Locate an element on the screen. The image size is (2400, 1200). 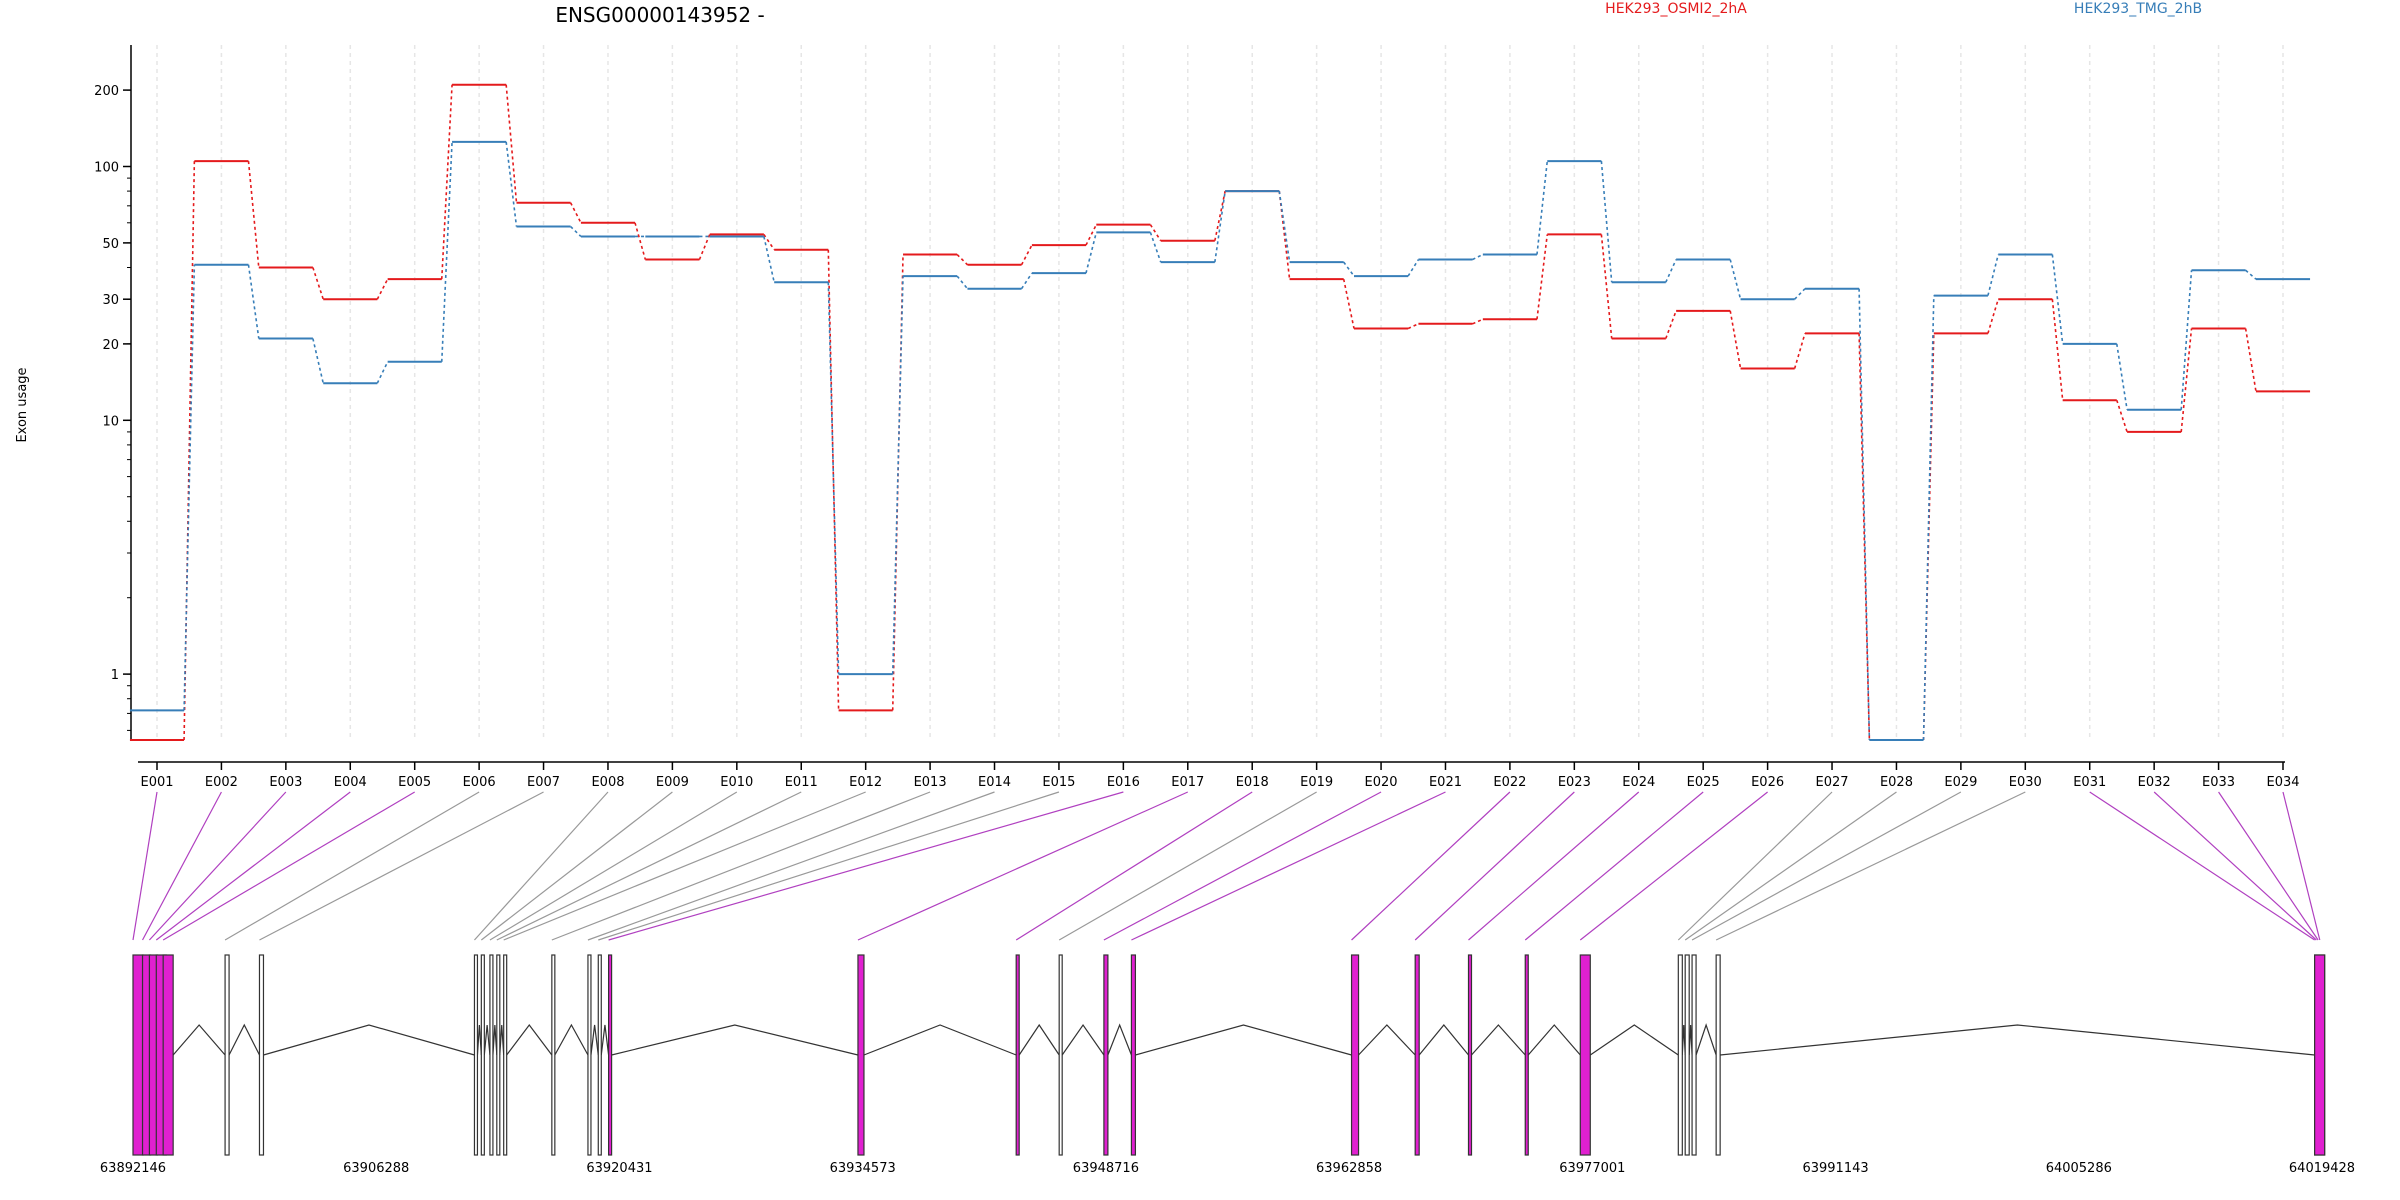
exon-box-E034 is located at coordinates (2320, 1055).